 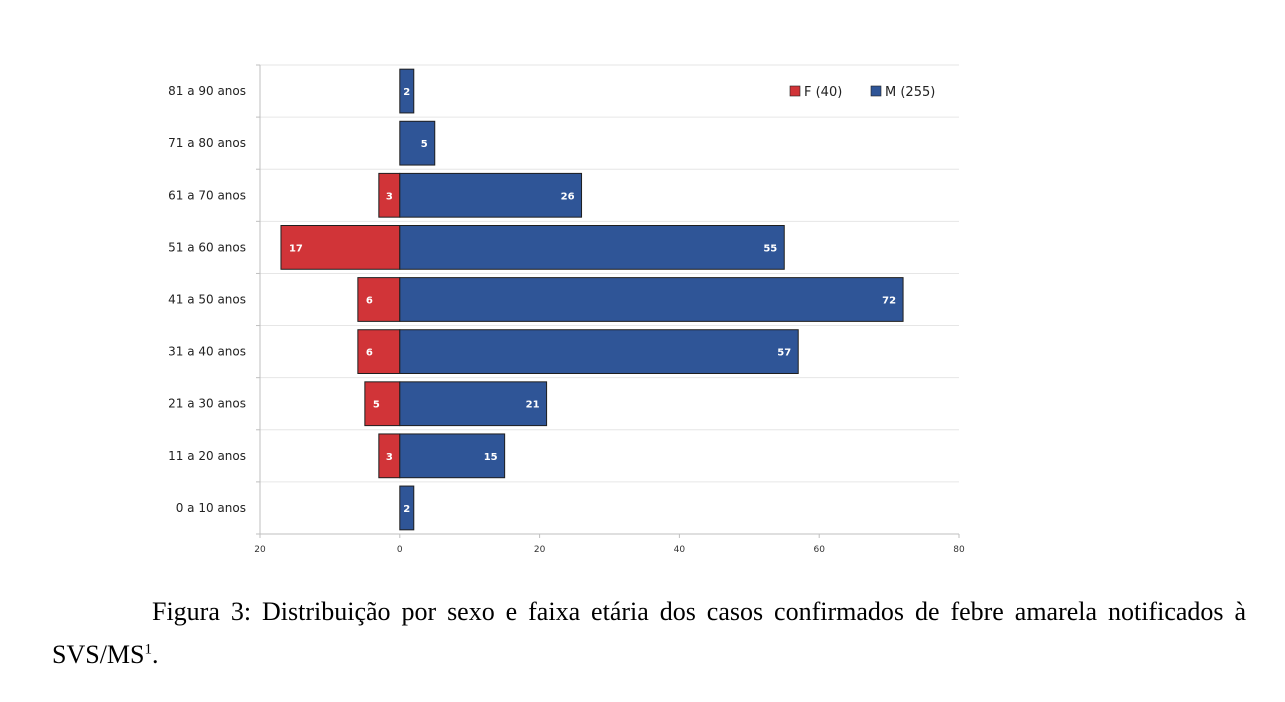 What do you see at coordinates (155, 654) in the screenshot?
I see `caption-suffix: .` at bounding box center [155, 654].